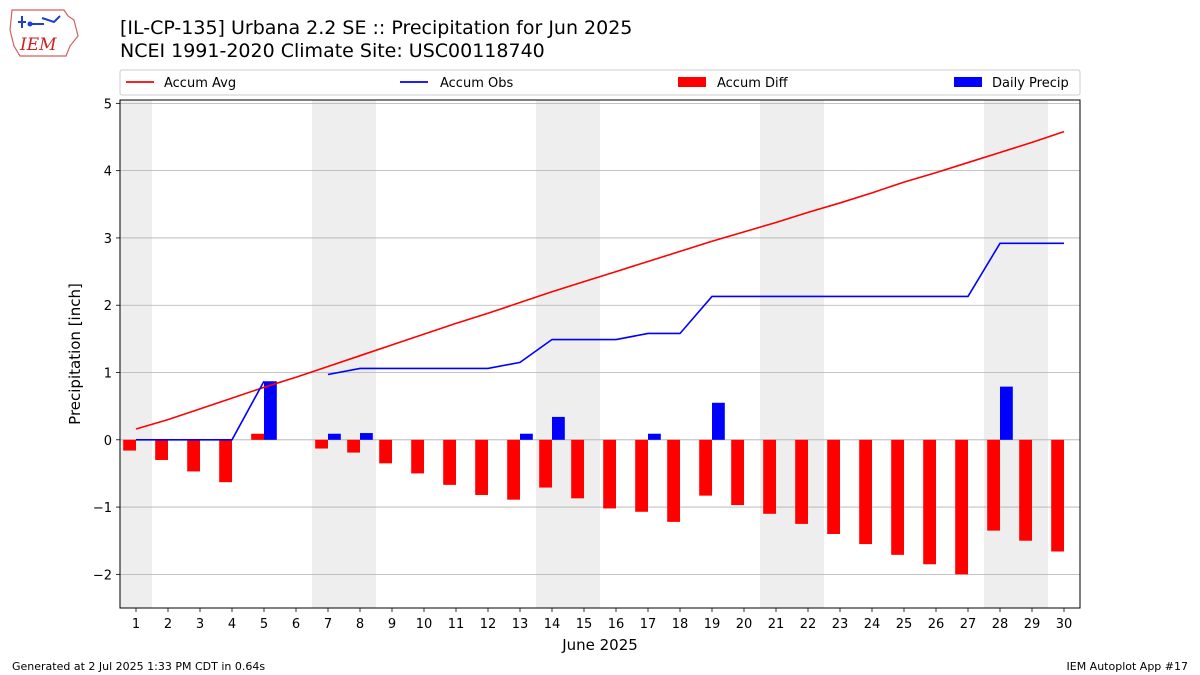 The width and height of the screenshot is (1200, 675). What do you see at coordinates (616, 624) in the screenshot?
I see `x-tick-label-16: 16` at bounding box center [616, 624].